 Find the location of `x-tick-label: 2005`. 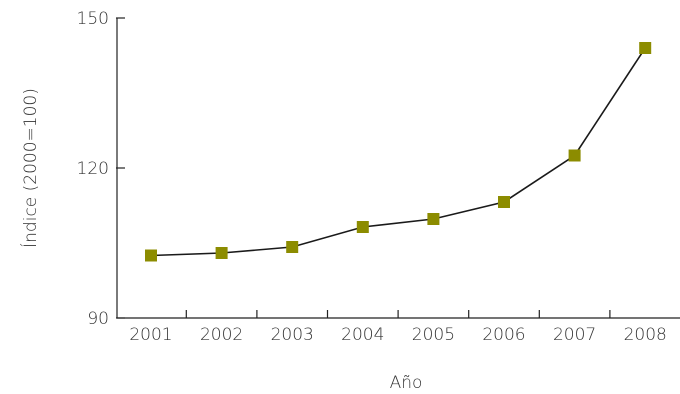

x-tick-label: 2005 is located at coordinates (433, 335).